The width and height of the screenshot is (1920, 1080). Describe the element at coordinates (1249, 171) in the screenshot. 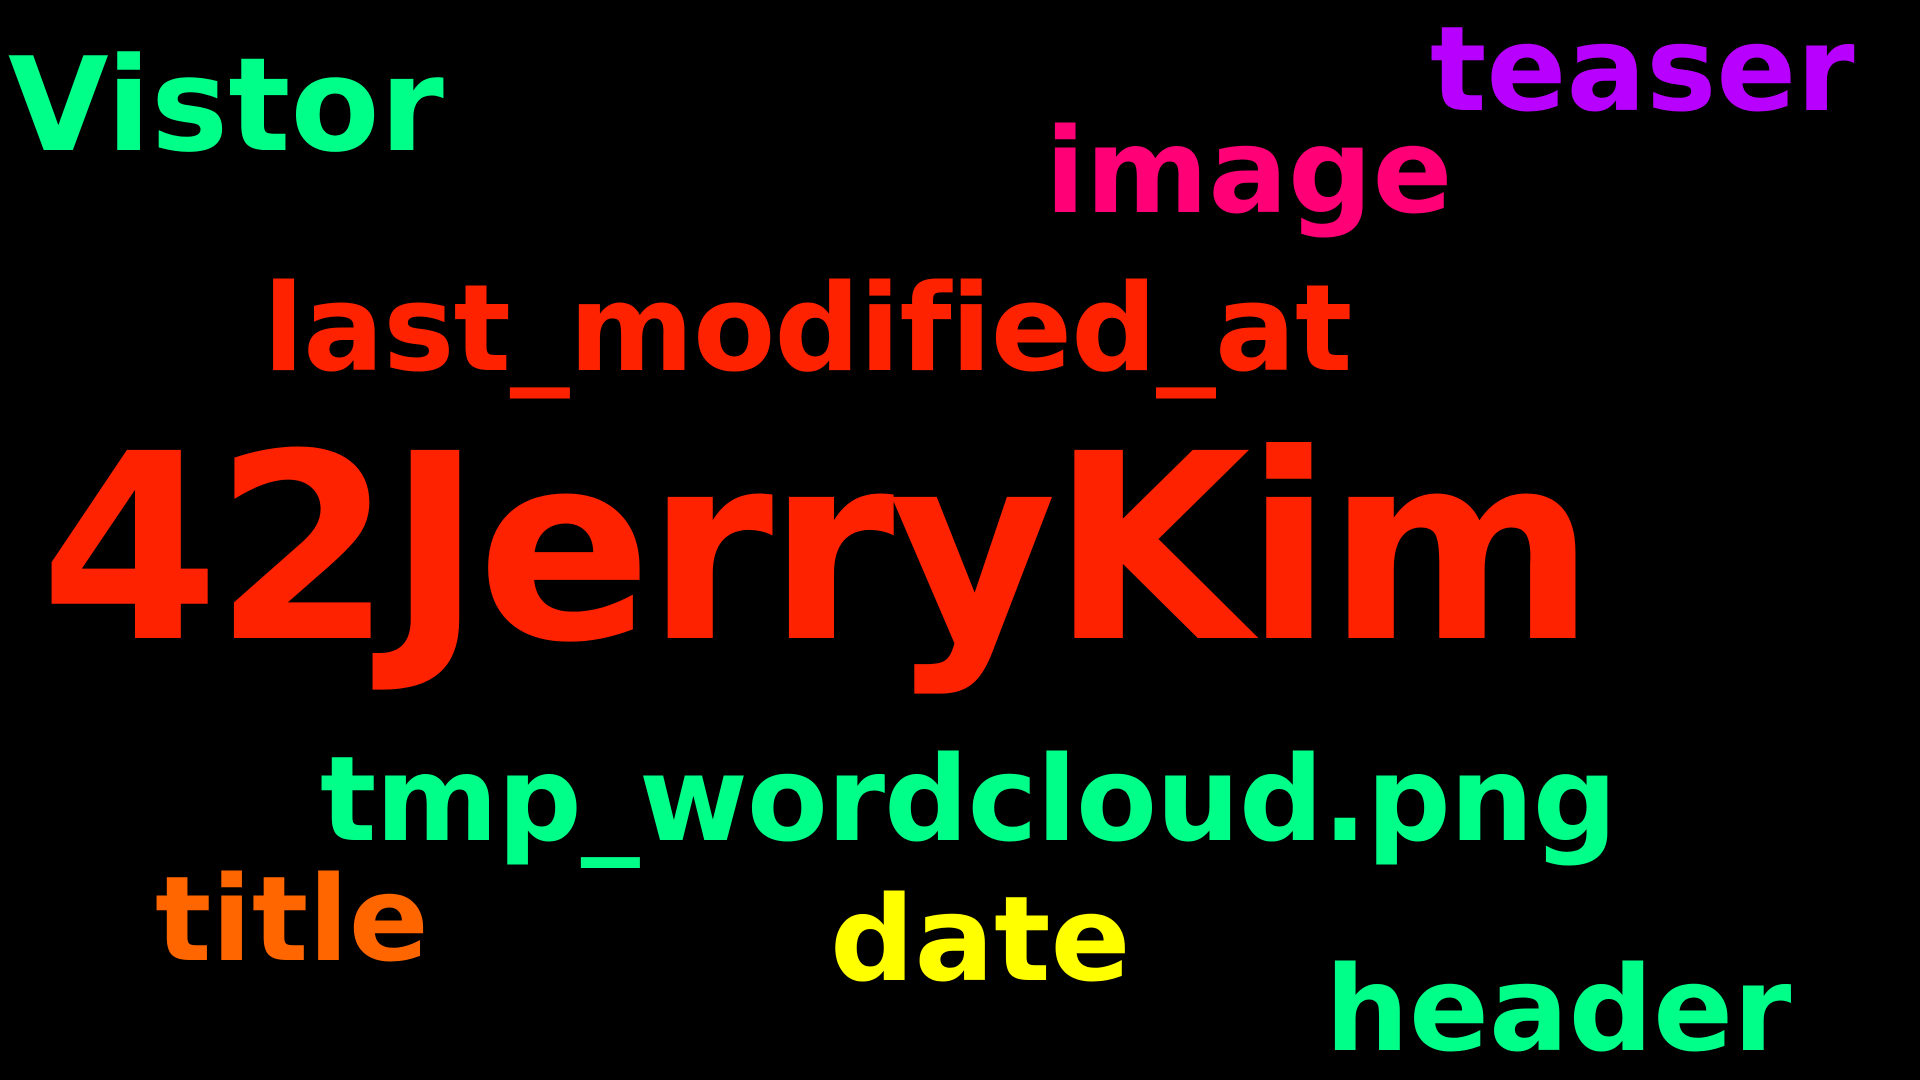

I see `word-image: image` at that location.